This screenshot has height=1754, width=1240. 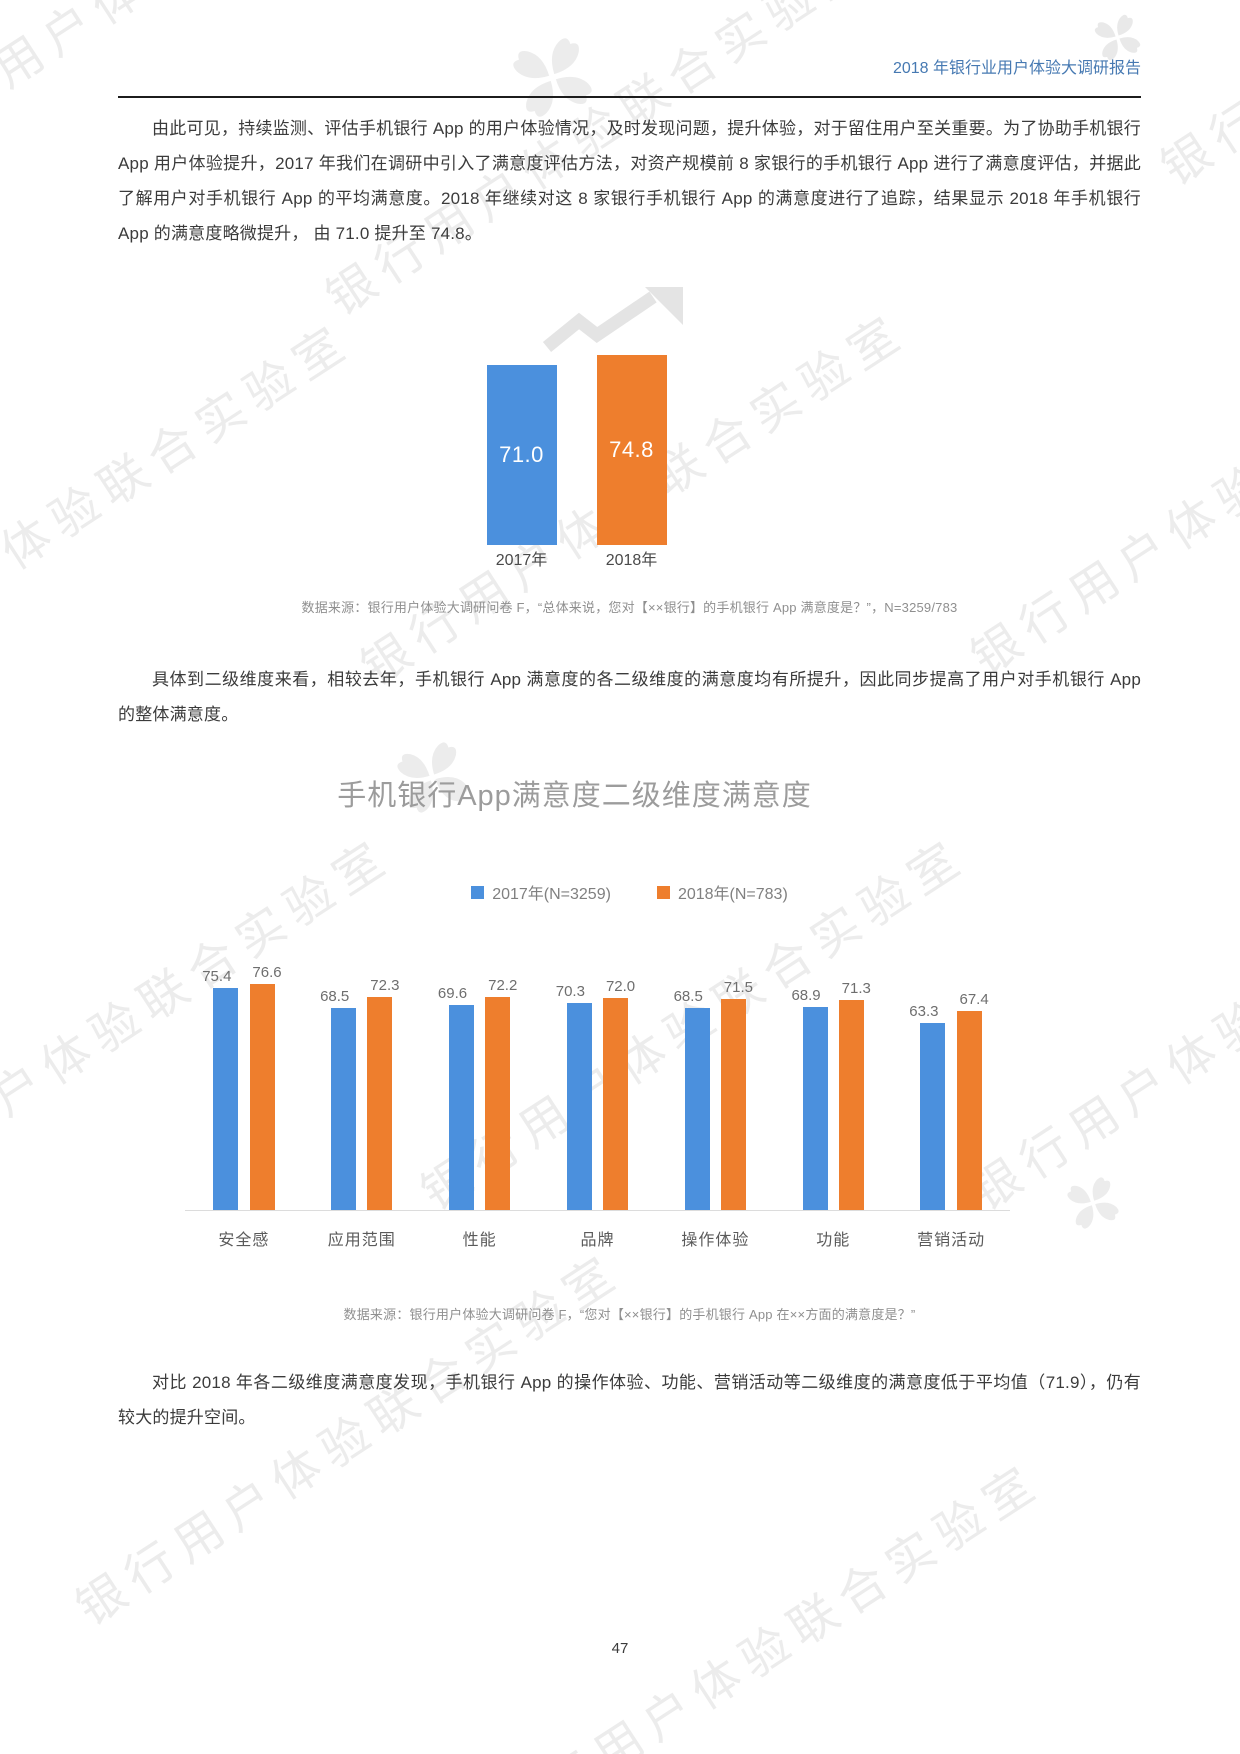 What do you see at coordinates (267, 972) in the screenshot?
I see `value-label: 76.6` at bounding box center [267, 972].